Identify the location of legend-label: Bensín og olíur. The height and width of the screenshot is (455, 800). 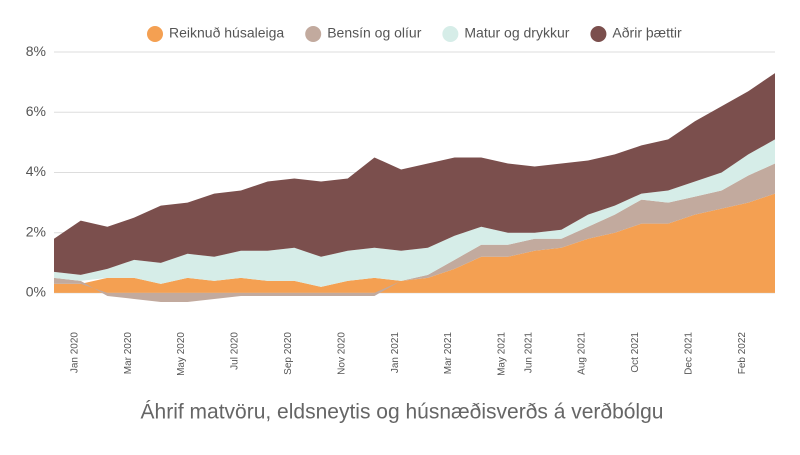
(374, 33).